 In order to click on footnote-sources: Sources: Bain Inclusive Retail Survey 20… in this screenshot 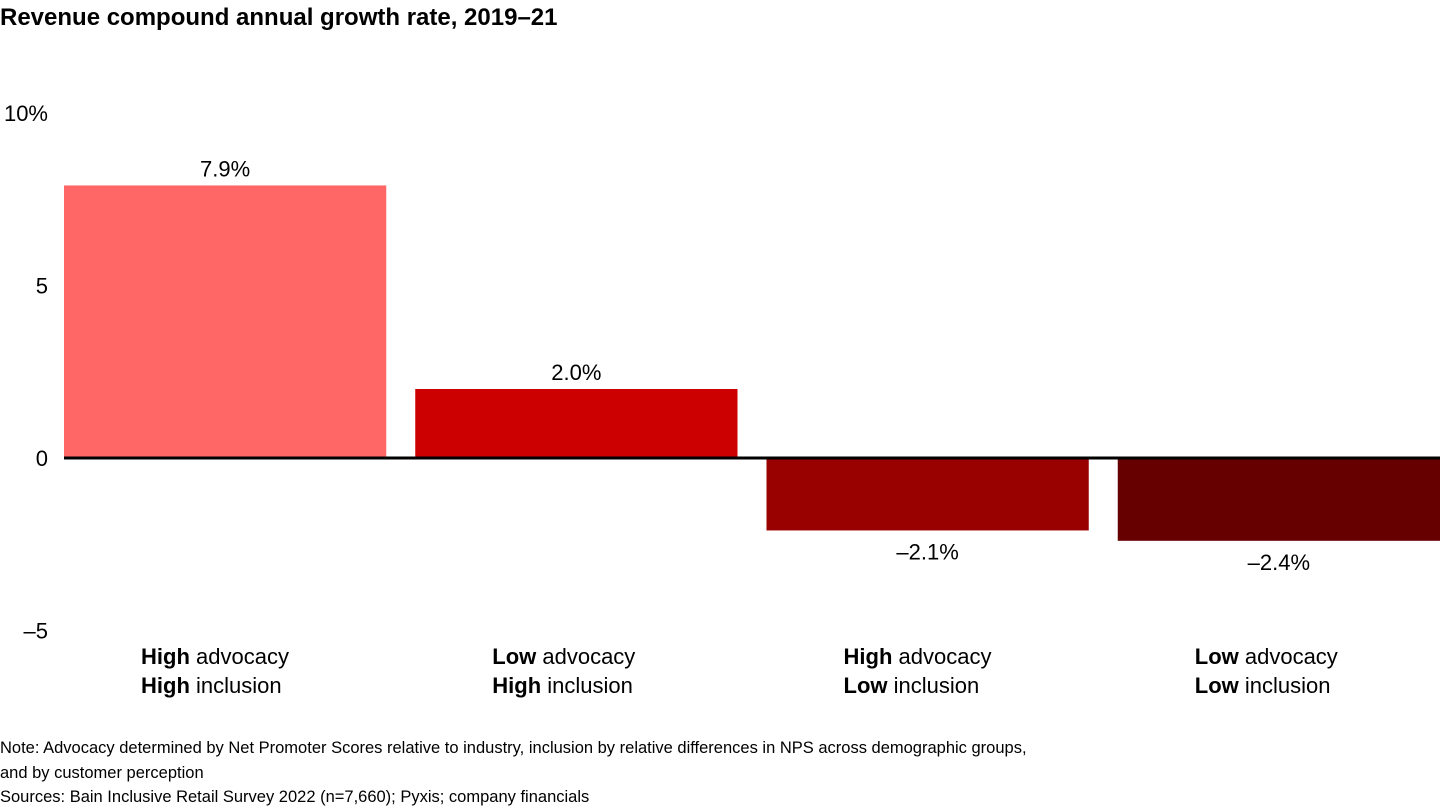, I will do `click(295, 797)`.